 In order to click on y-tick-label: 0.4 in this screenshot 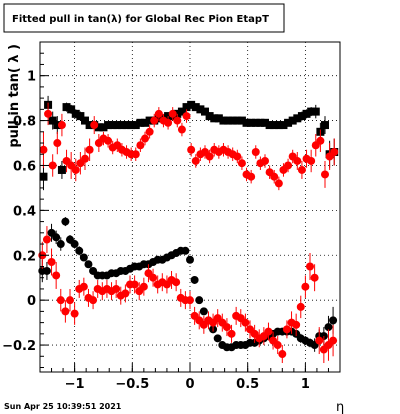, I will do `click(24, 211)`.